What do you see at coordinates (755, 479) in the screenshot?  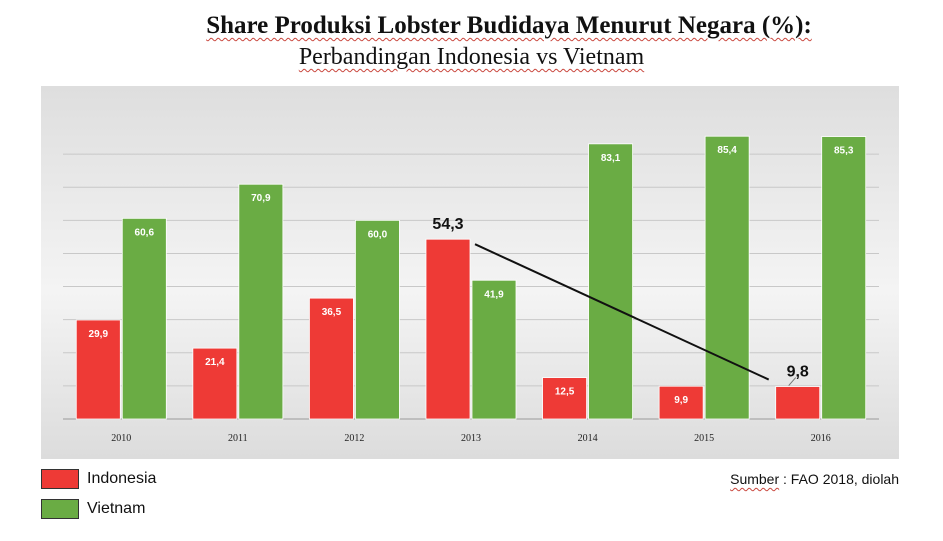 I see `source-prefix: Sumber` at bounding box center [755, 479].